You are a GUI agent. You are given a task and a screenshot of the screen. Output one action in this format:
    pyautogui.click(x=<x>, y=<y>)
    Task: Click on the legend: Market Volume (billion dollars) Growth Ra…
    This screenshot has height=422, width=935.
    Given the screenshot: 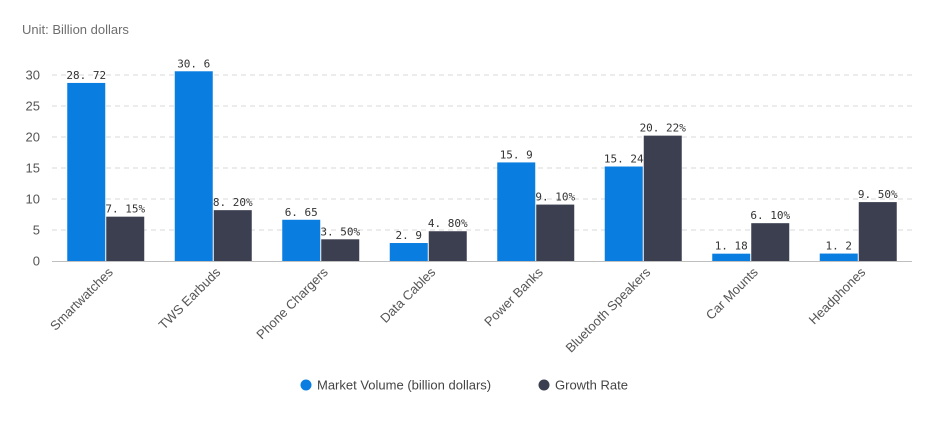 What is the action you would take?
    pyautogui.click(x=464, y=385)
    